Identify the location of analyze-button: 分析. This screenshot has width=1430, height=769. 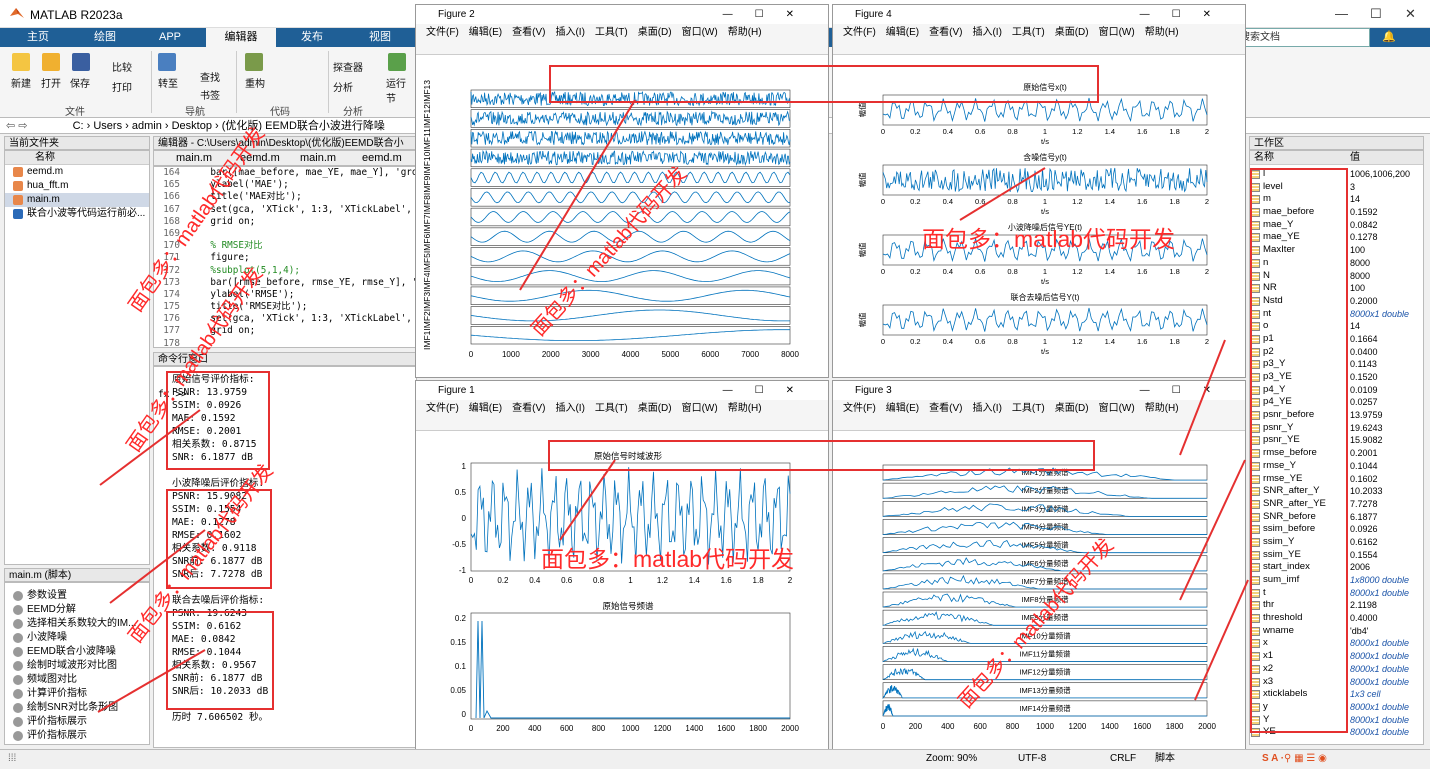
(343, 88).